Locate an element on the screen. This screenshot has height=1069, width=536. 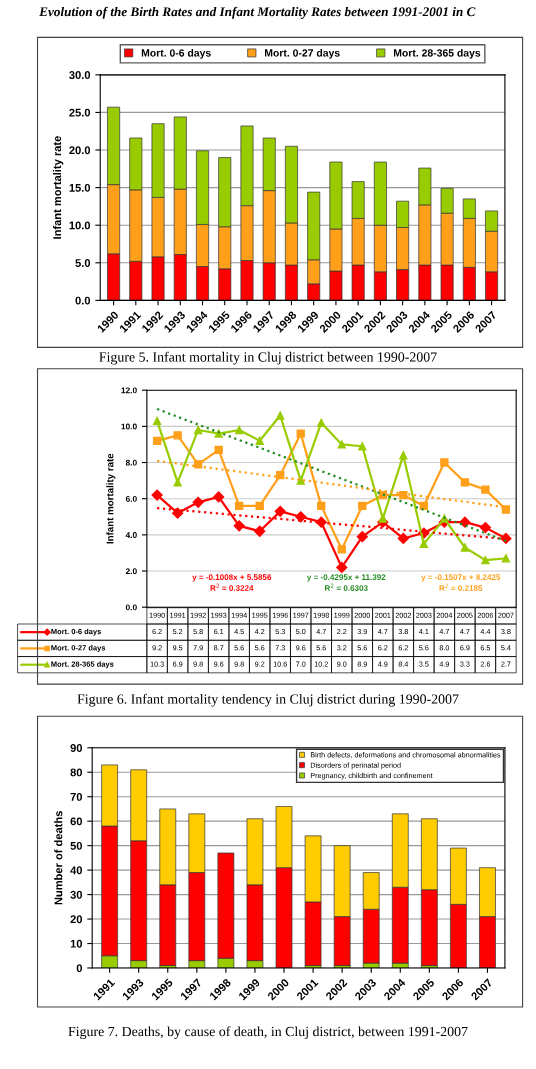
y-tick-label: 2.0 is located at coordinates (131, 571).